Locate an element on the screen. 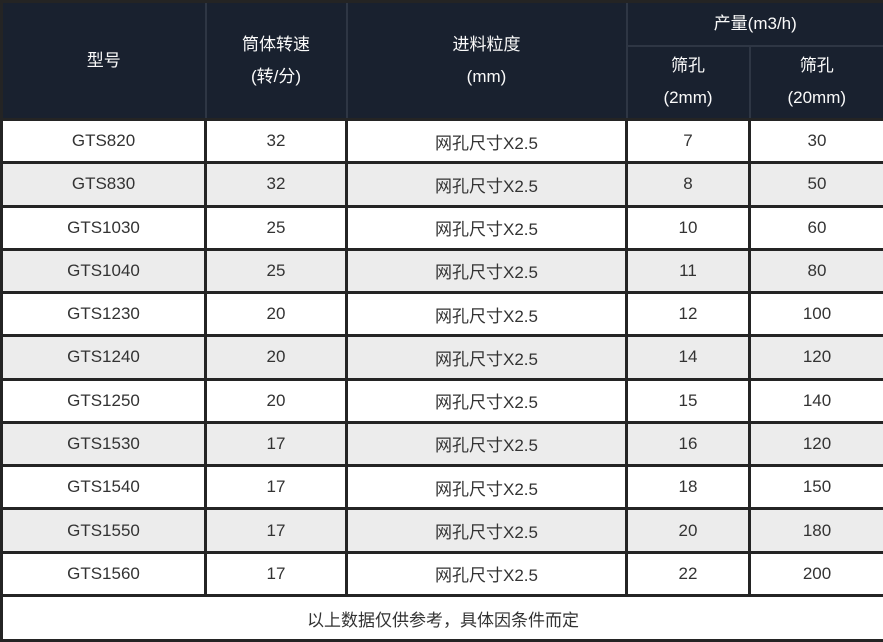 Image resolution: width=883 pixels, height=642 pixels. cell-output-20mm: 100 is located at coordinates (815, 314).